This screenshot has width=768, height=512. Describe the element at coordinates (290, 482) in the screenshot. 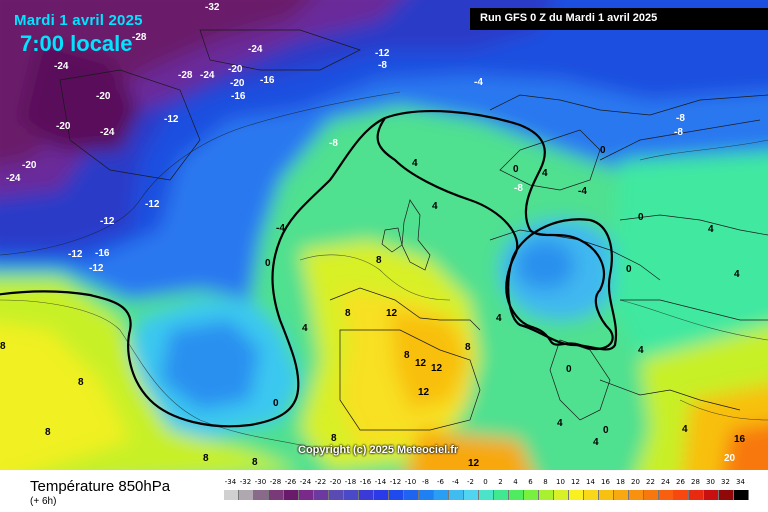

I see `scale-tick-label: -26` at that location.